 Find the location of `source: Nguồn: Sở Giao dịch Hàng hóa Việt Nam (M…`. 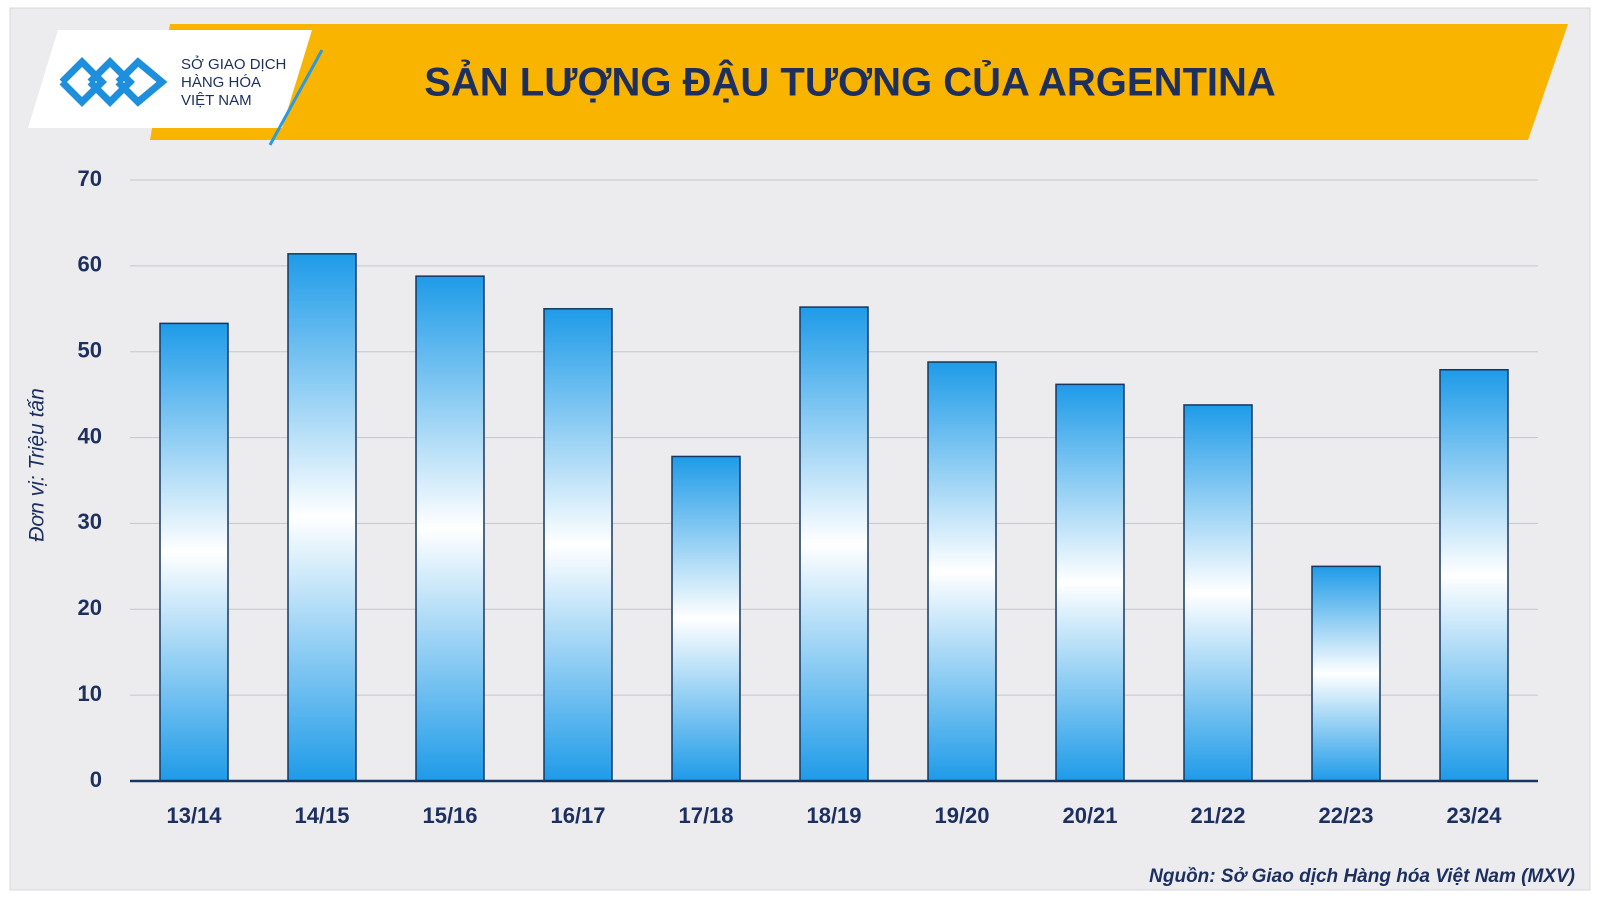

source: Nguồn: Sở Giao dịch Hàng hóa Việt Nam (M… is located at coordinates (1362, 876).